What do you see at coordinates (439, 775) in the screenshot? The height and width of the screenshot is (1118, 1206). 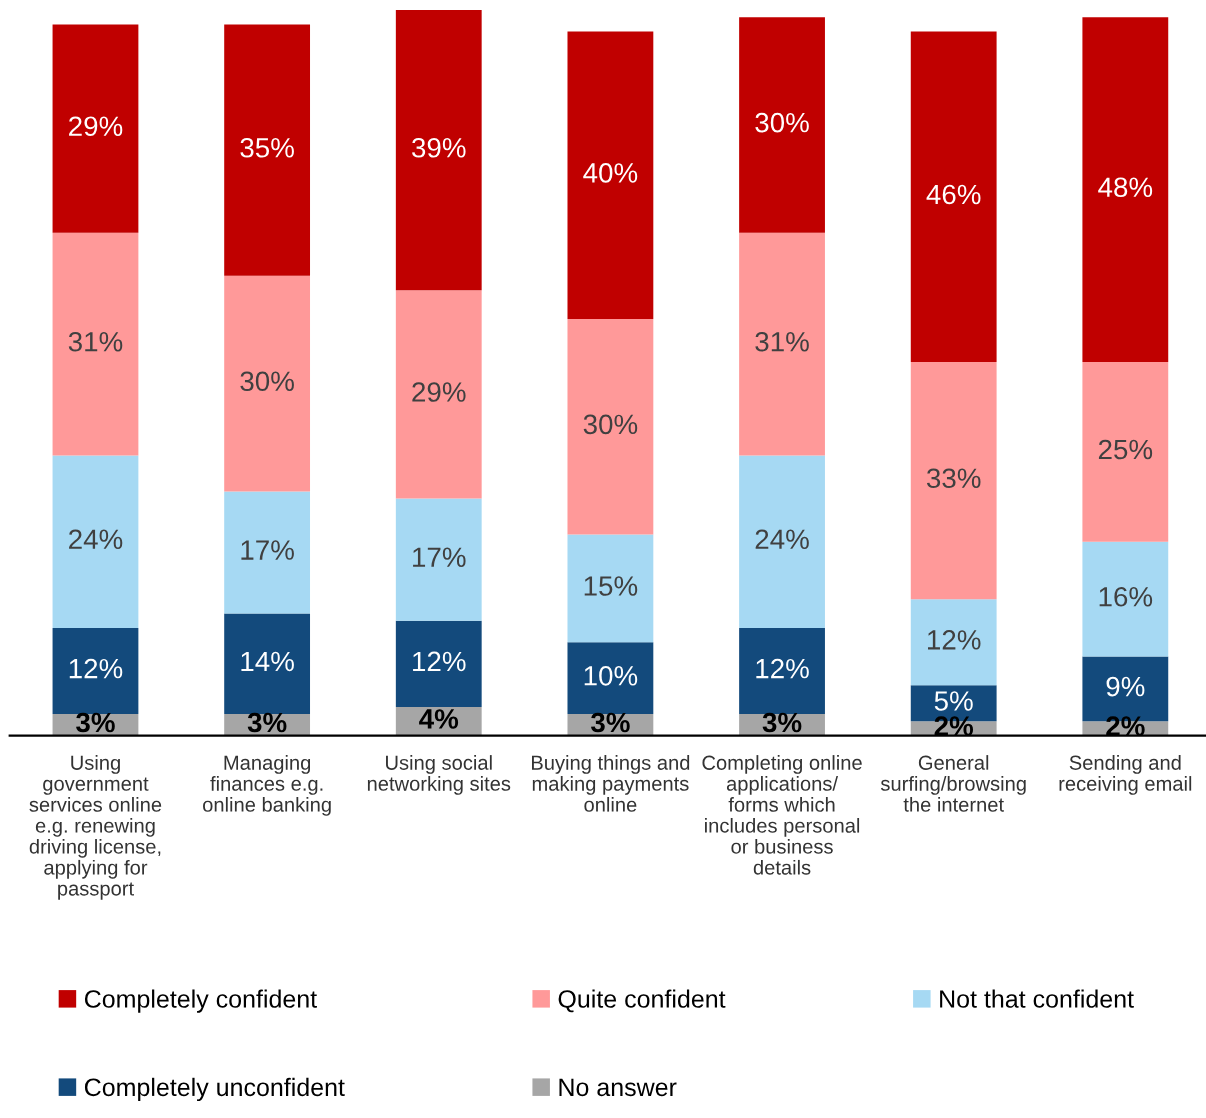 I see `x-tick-label: Using social networking sites` at bounding box center [439, 775].